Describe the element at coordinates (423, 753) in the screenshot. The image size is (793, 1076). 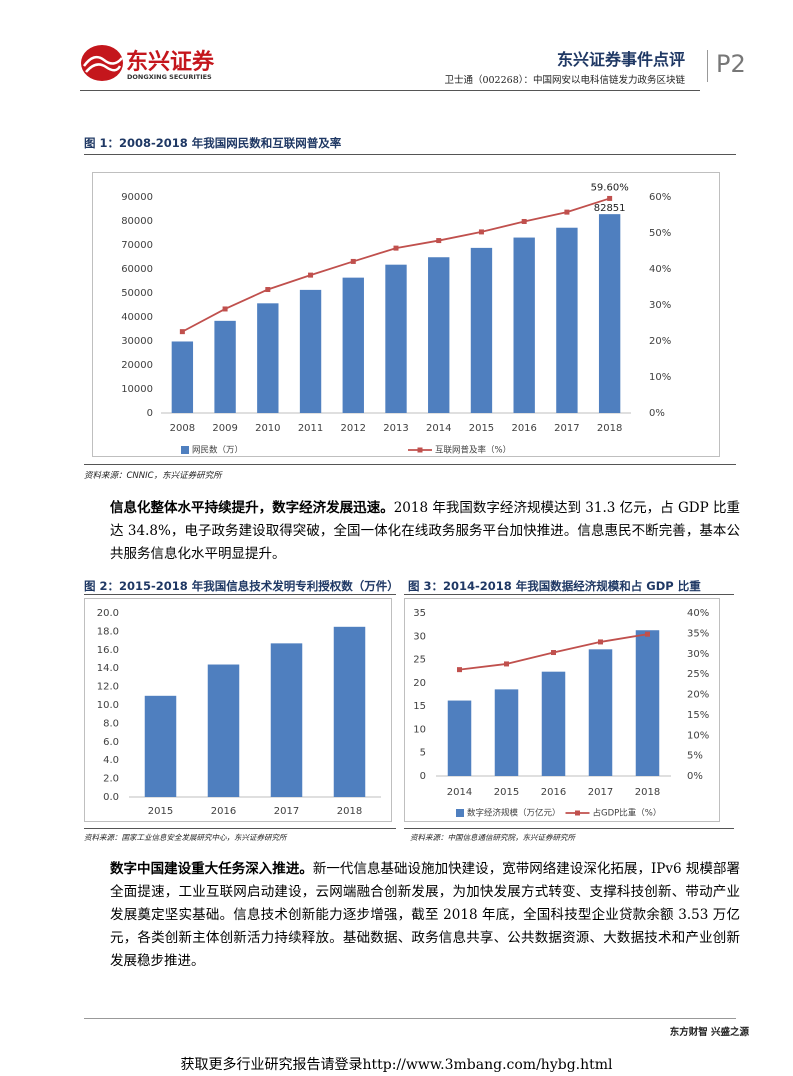
I see `y-tick-label: 5` at that location.